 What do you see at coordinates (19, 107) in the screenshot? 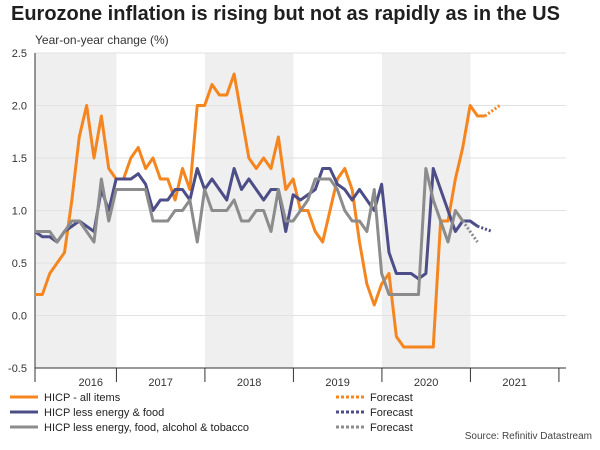
I see `y-tick-label: 2.0` at bounding box center [19, 107].